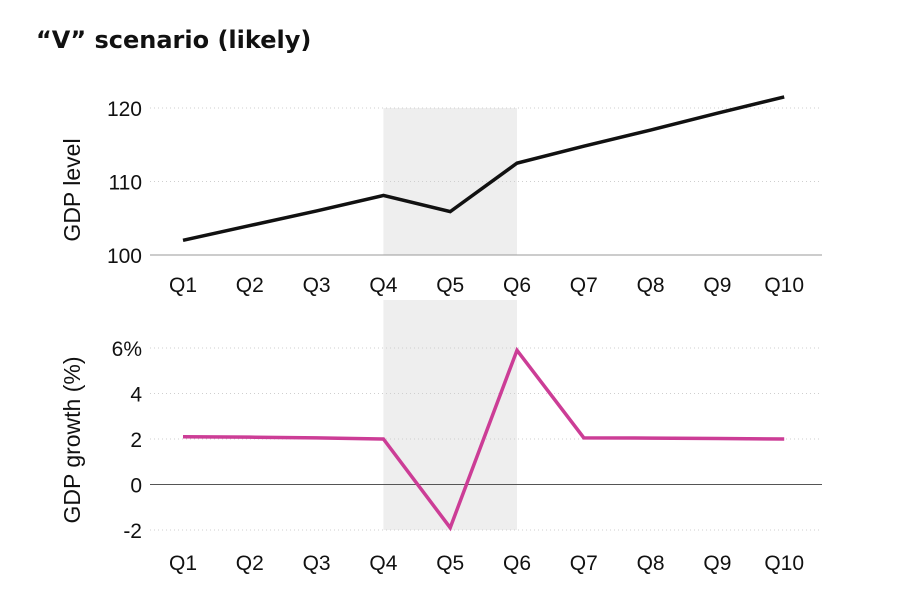  I want to click on y-axis-label: GDP level, so click(72, 189).